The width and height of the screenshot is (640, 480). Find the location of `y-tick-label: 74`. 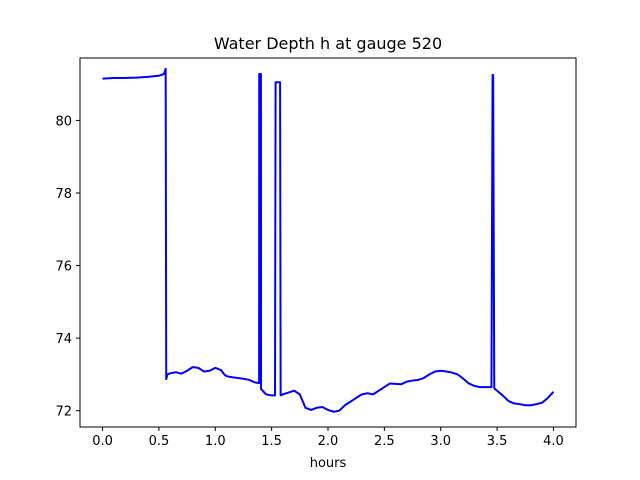

y-tick-label: 74 is located at coordinates (63, 339).